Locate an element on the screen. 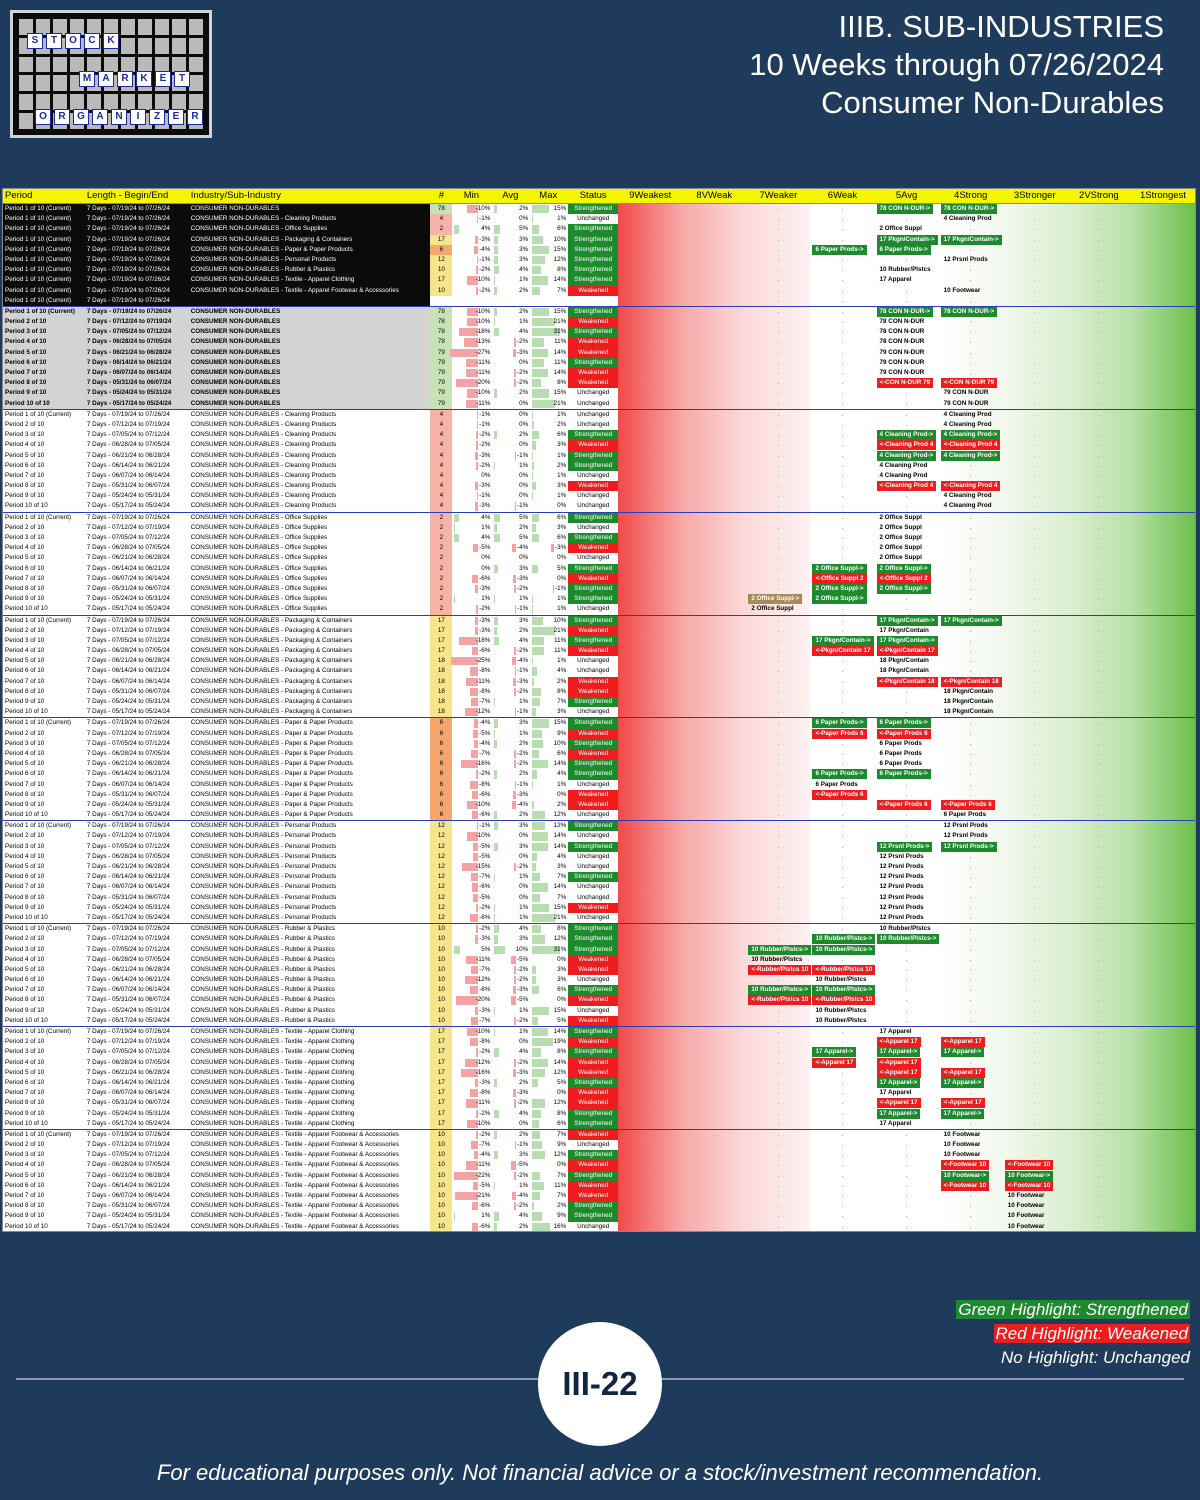 The image size is (1200, 1500). tier-cell-4: 12 Prsnl Prods is located at coordinates (970, 826).